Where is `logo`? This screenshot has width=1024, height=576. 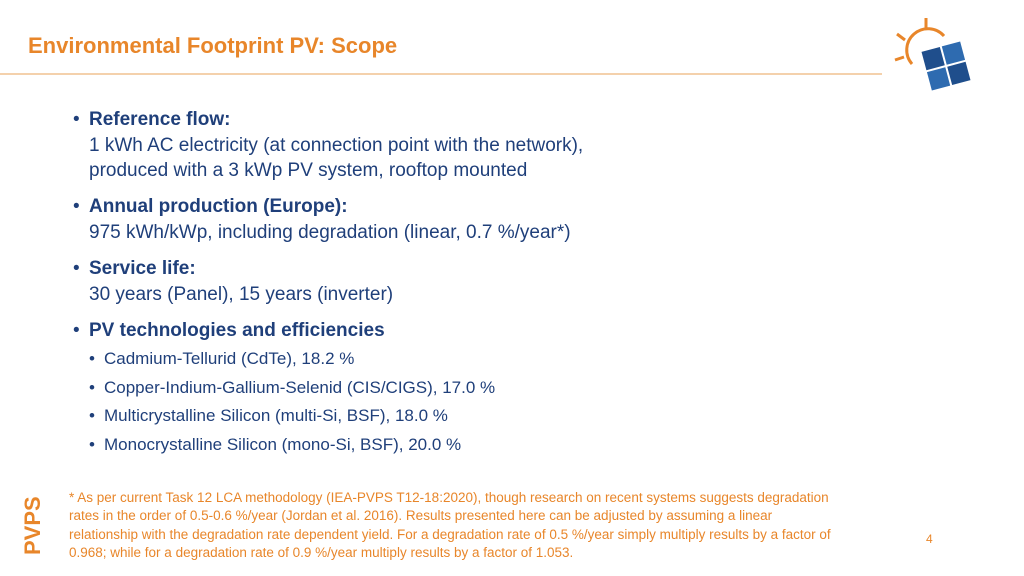
logo is located at coordinates (932, 54).